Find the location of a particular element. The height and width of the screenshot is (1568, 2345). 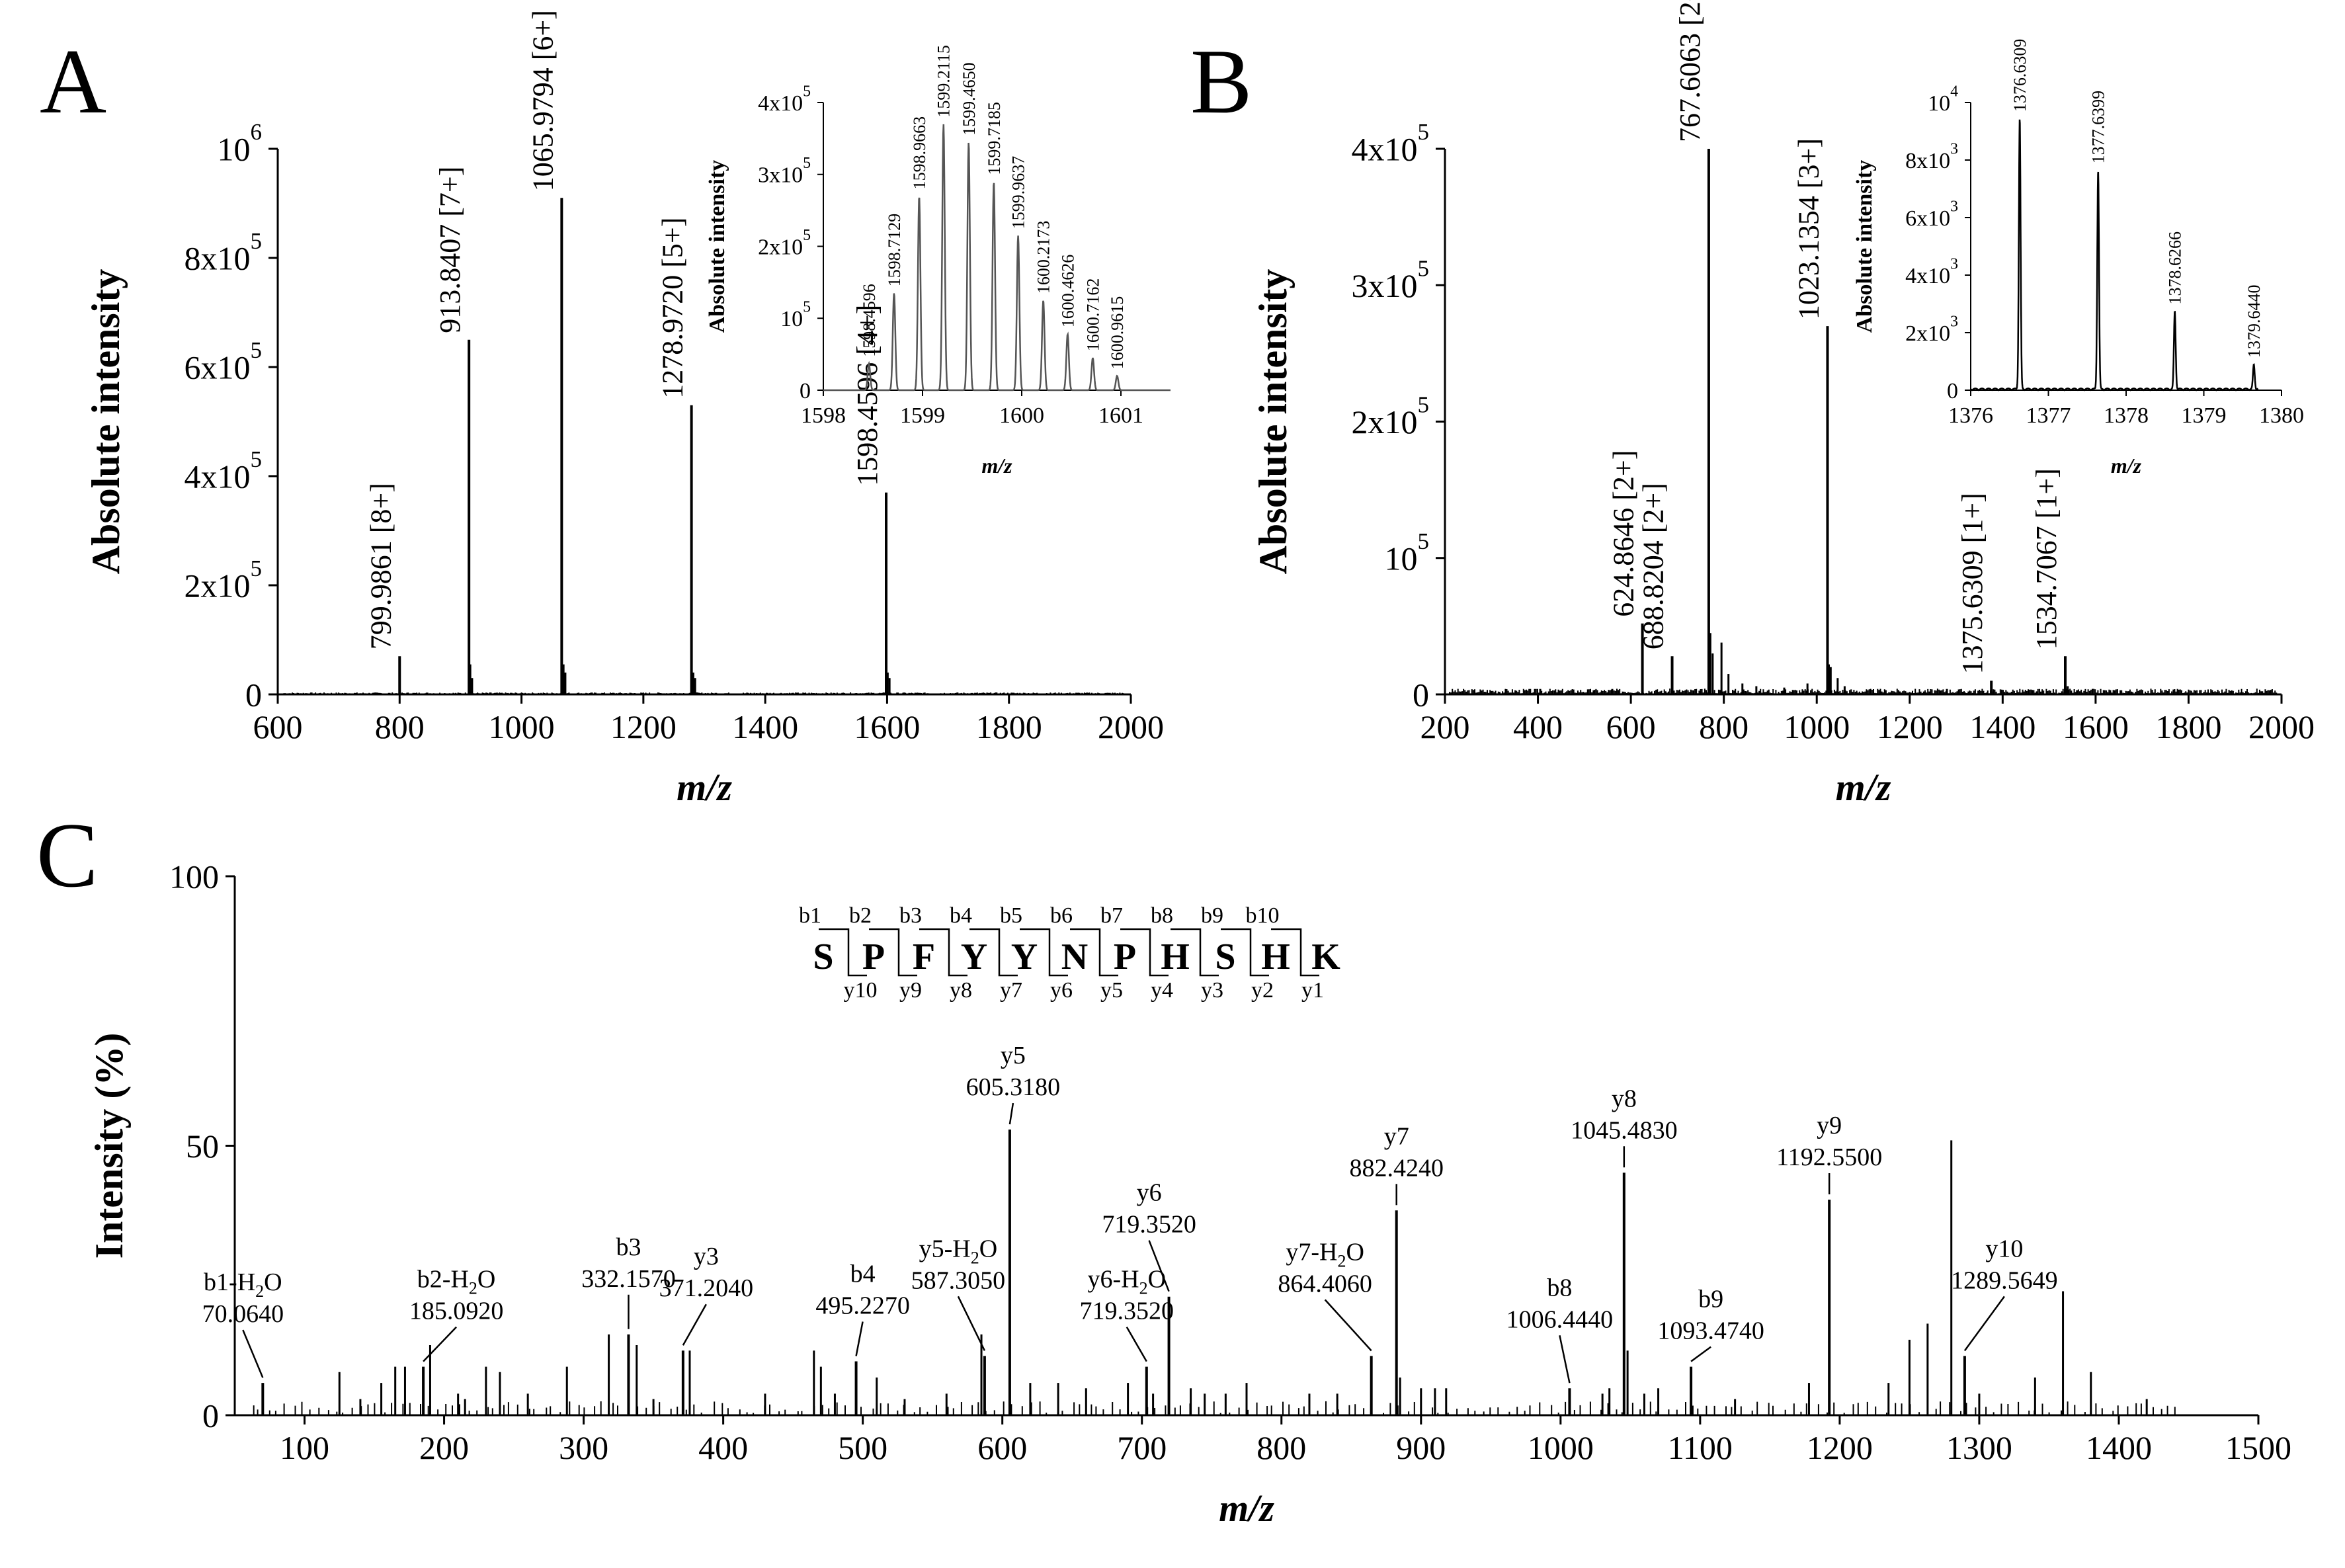

y-ion-label: y6 is located at coordinates (1061, 990).